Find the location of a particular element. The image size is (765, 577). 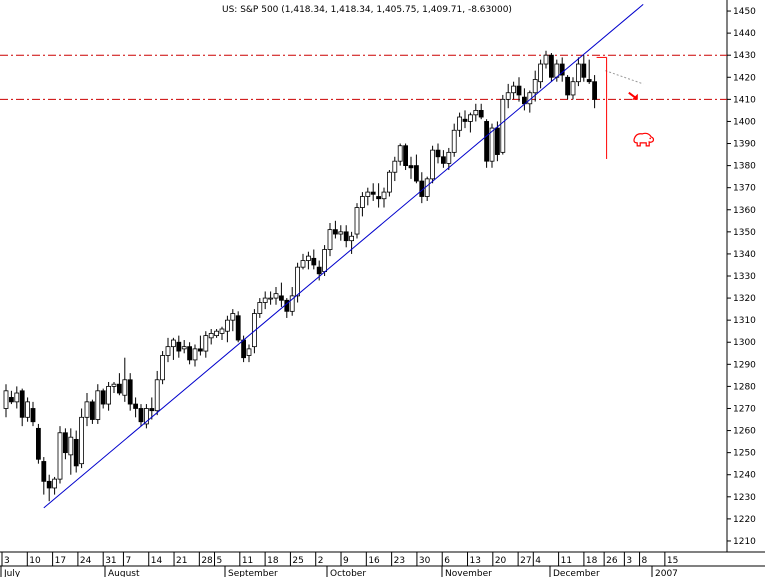

x-tick-label: 3 is located at coordinates (7, 561).